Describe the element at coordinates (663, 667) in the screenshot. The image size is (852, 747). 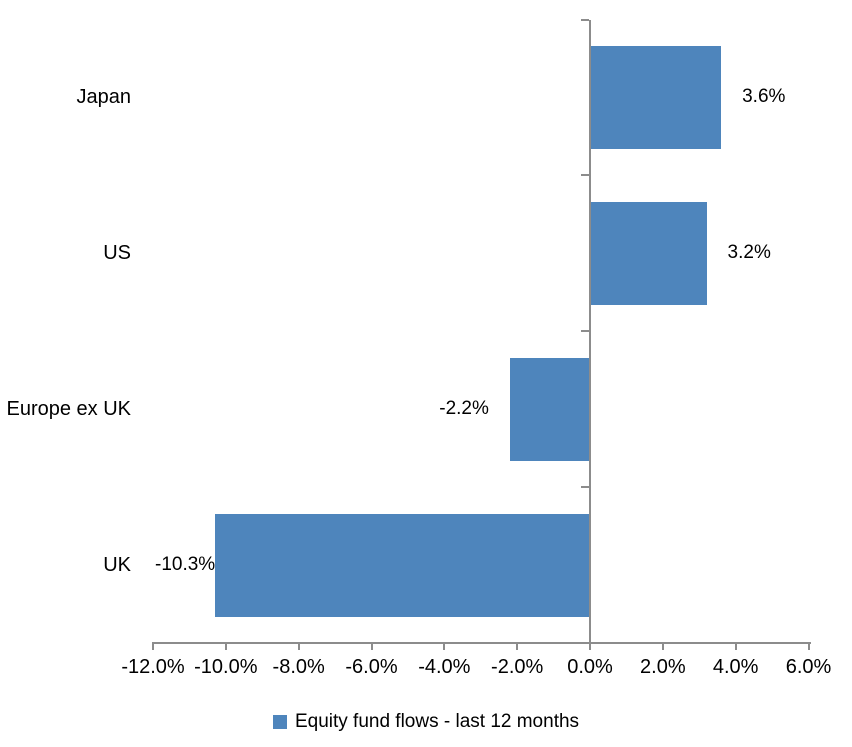
I see `x-tick-label: 2.0%` at that location.